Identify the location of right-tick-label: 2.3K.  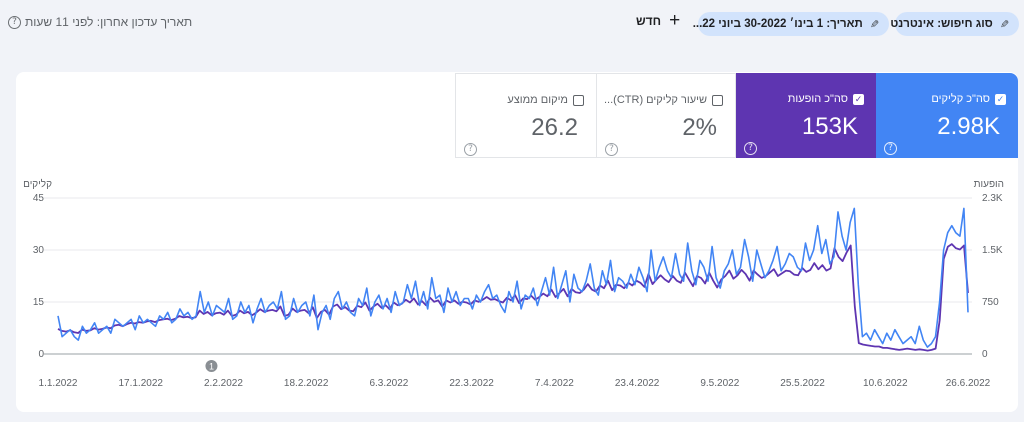
(992, 198).